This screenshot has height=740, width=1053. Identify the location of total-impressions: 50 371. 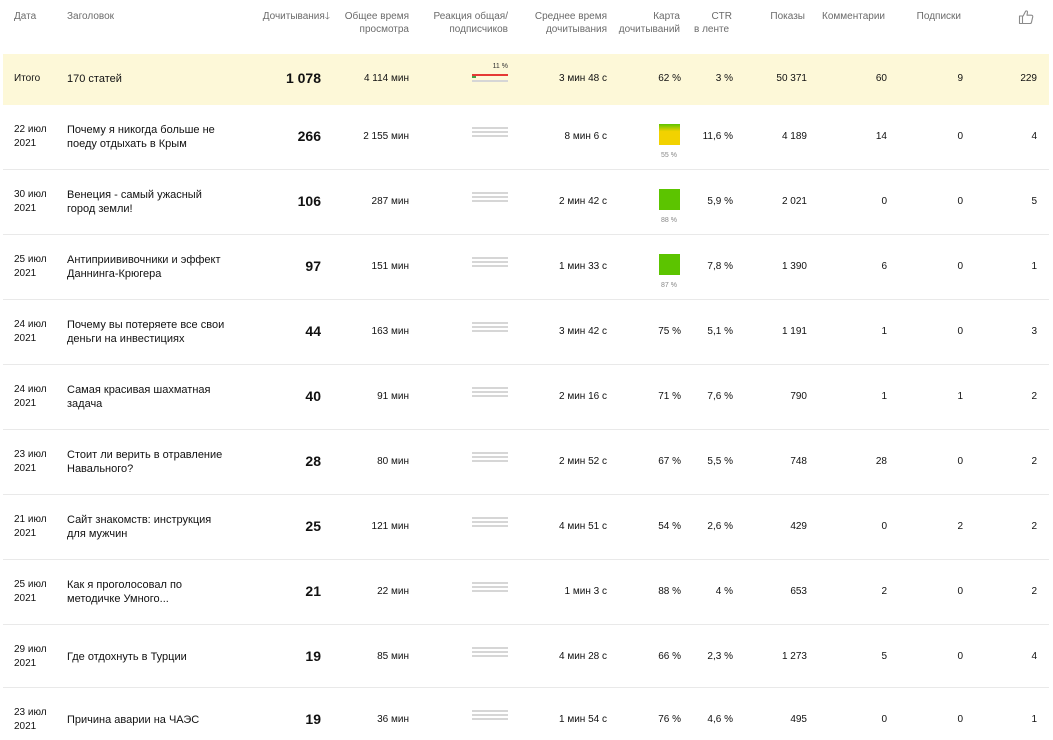
(791, 78).